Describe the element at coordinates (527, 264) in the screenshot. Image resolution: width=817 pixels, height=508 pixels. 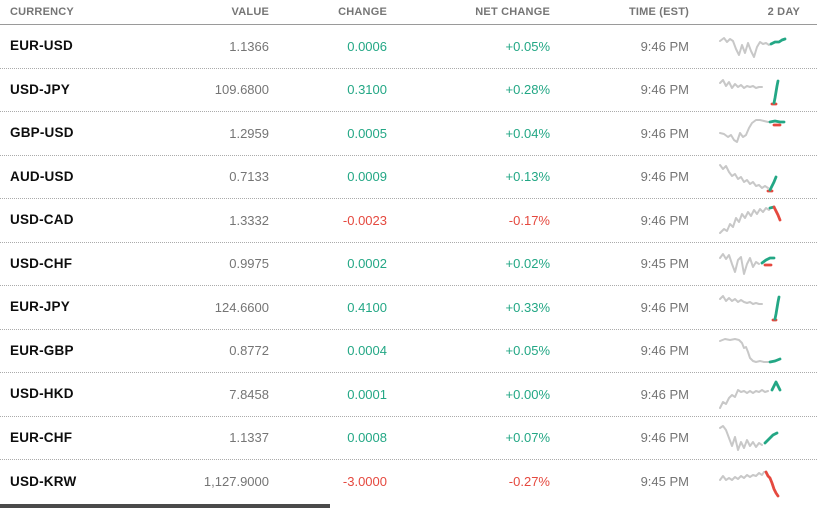
I see `net-change-cell: +0.02%` at that location.